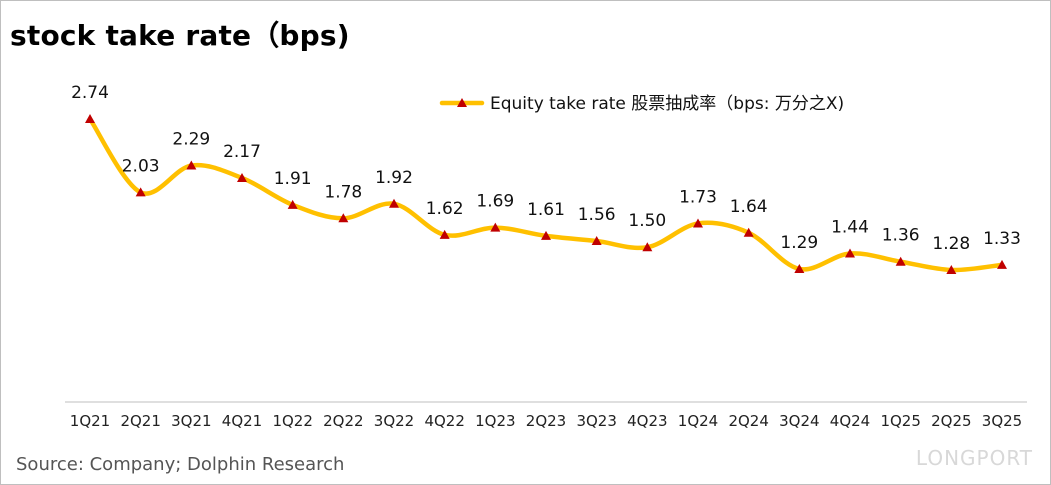 This screenshot has height=485, width=1051. What do you see at coordinates (667, 104) in the screenshot?
I see `legend-label: Equity take rate 股票抽成率（bps: 万分之X)` at bounding box center [667, 104].